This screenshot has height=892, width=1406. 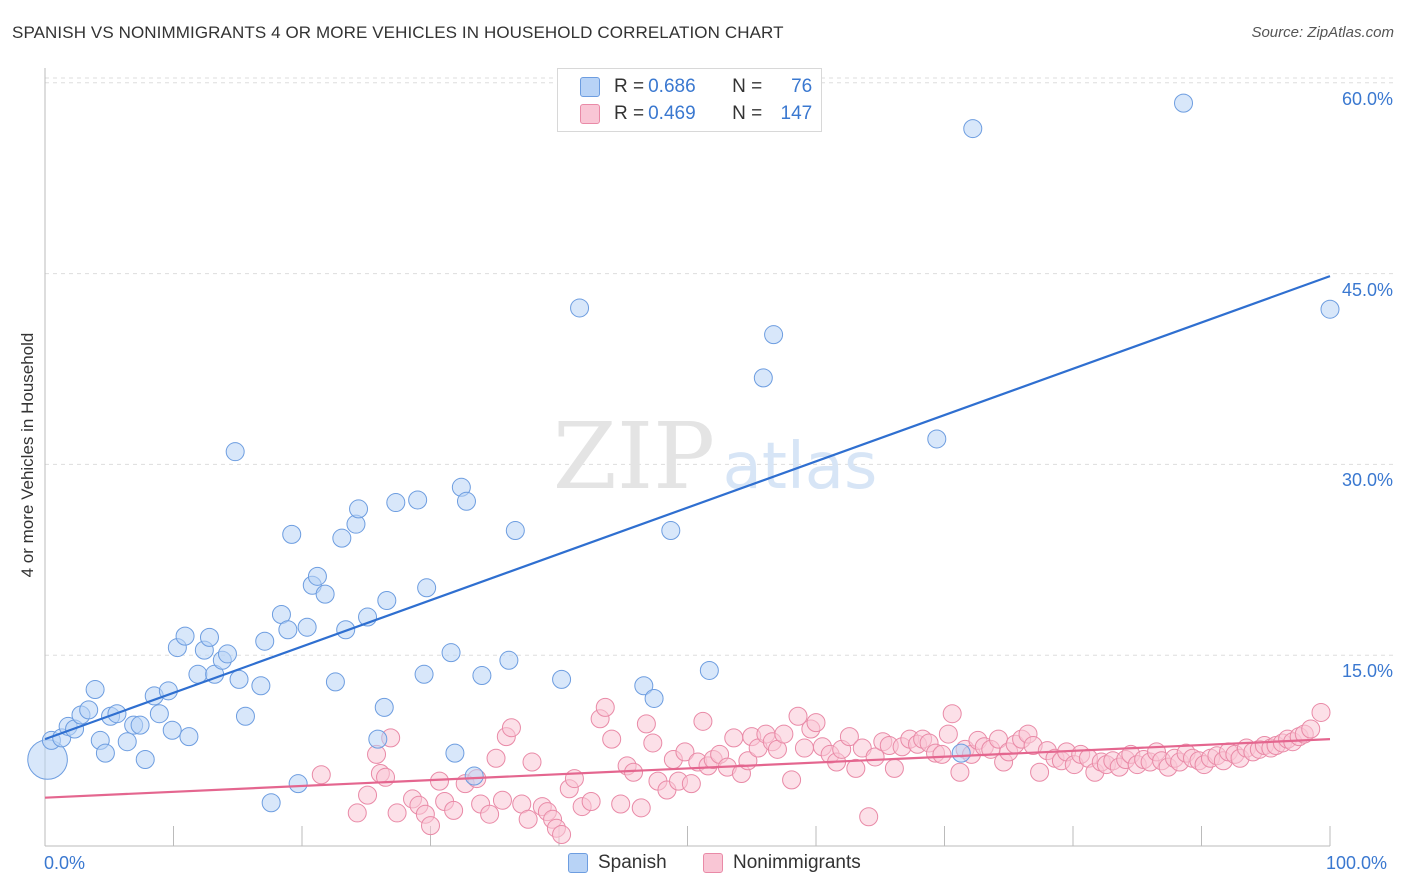 What do you see at coordinates (802, 86) in the screenshot?
I see `n-value-spanish: 76` at bounding box center [802, 86].